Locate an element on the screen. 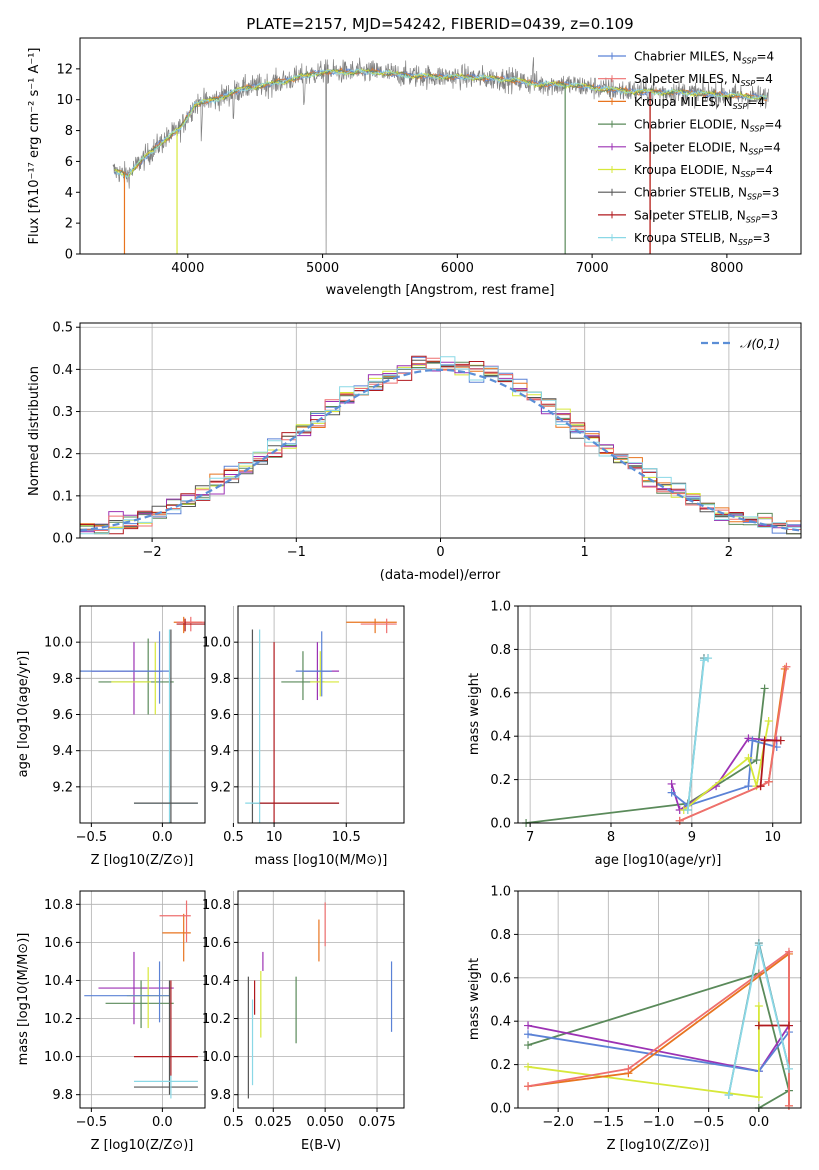 The width and height of the screenshot is (819, 1170). spectrum-xlabel: wavelength [Angstrom, rest frame] is located at coordinates (440, 290).